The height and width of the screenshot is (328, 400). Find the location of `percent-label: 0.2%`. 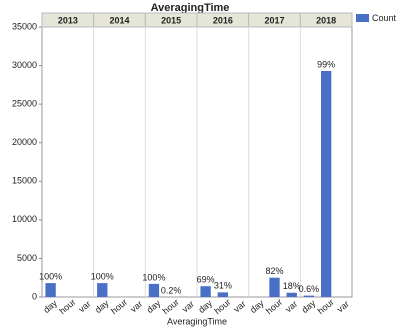

percent-label: 0.2% is located at coordinates (171, 290).